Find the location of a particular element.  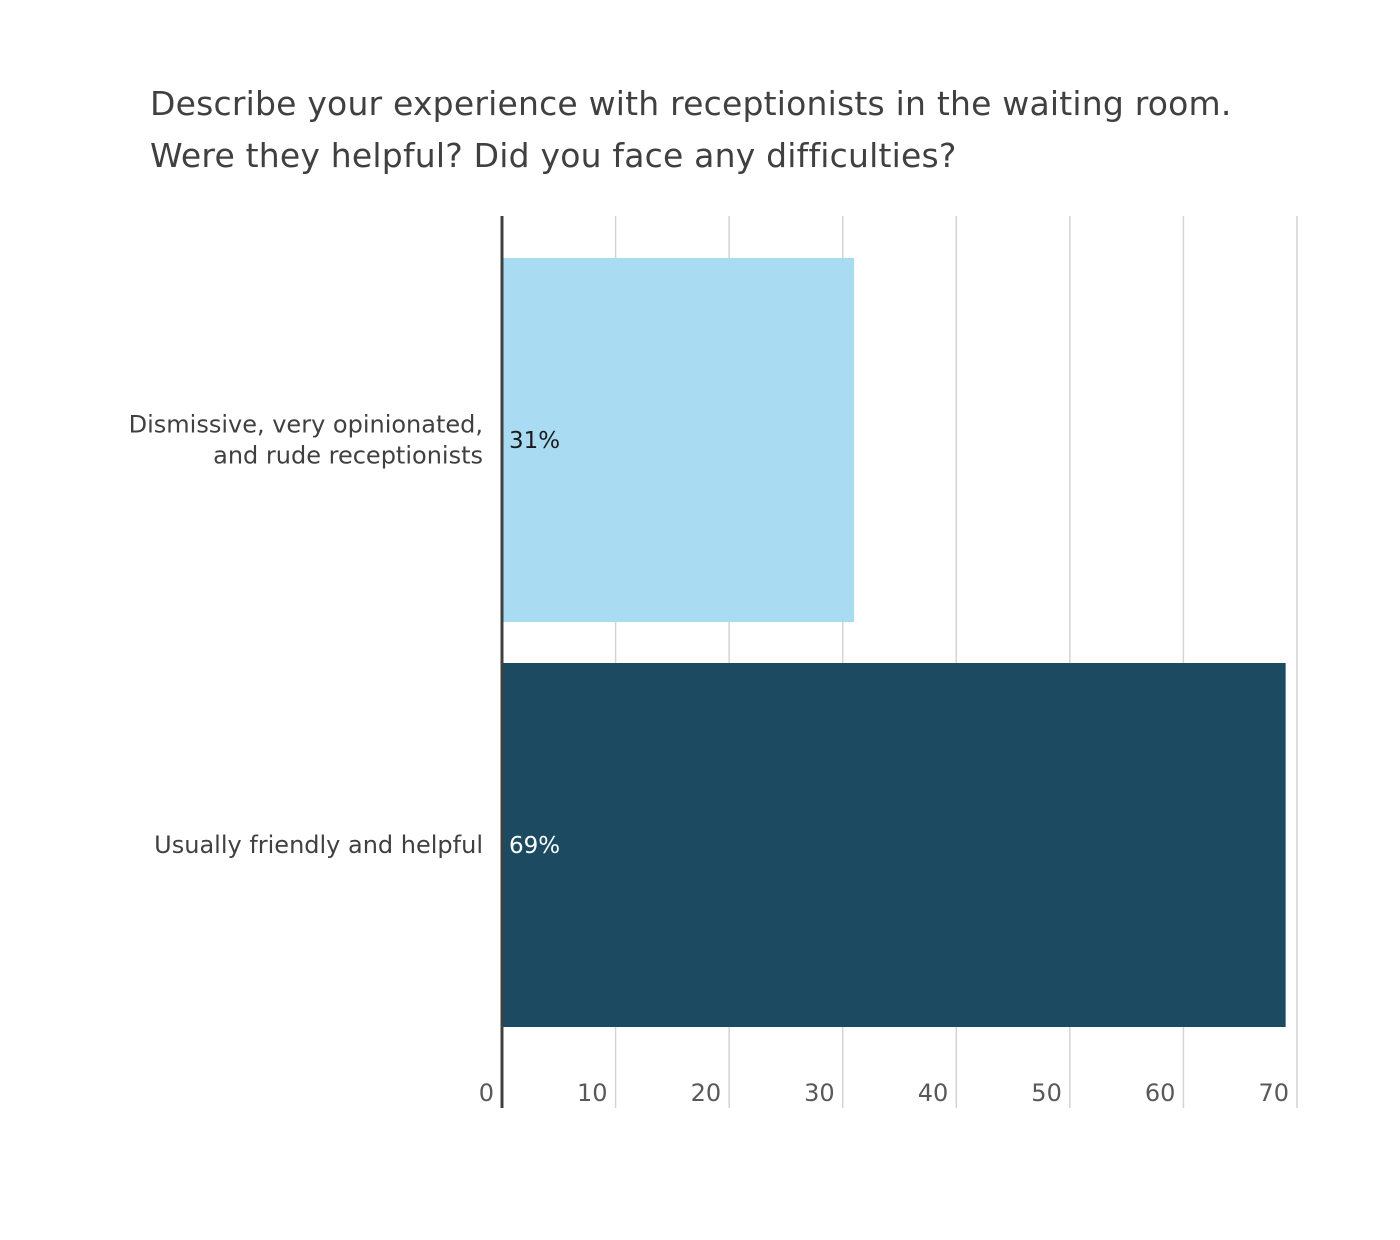

x-tick-label: 0 is located at coordinates (486, 1093).